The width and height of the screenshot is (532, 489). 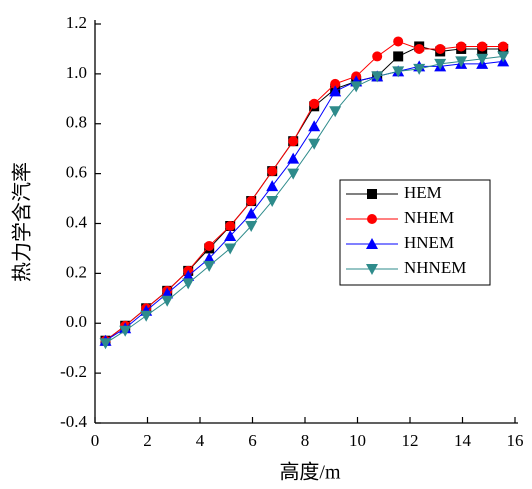 I want to click on y-tick-label: 1.0, so click(x=76, y=72).